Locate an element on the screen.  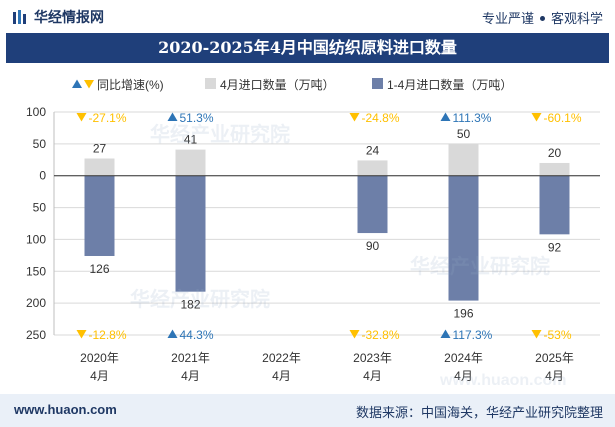
x-tick-label-year: 2023年 is located at coordinates (372, 358).